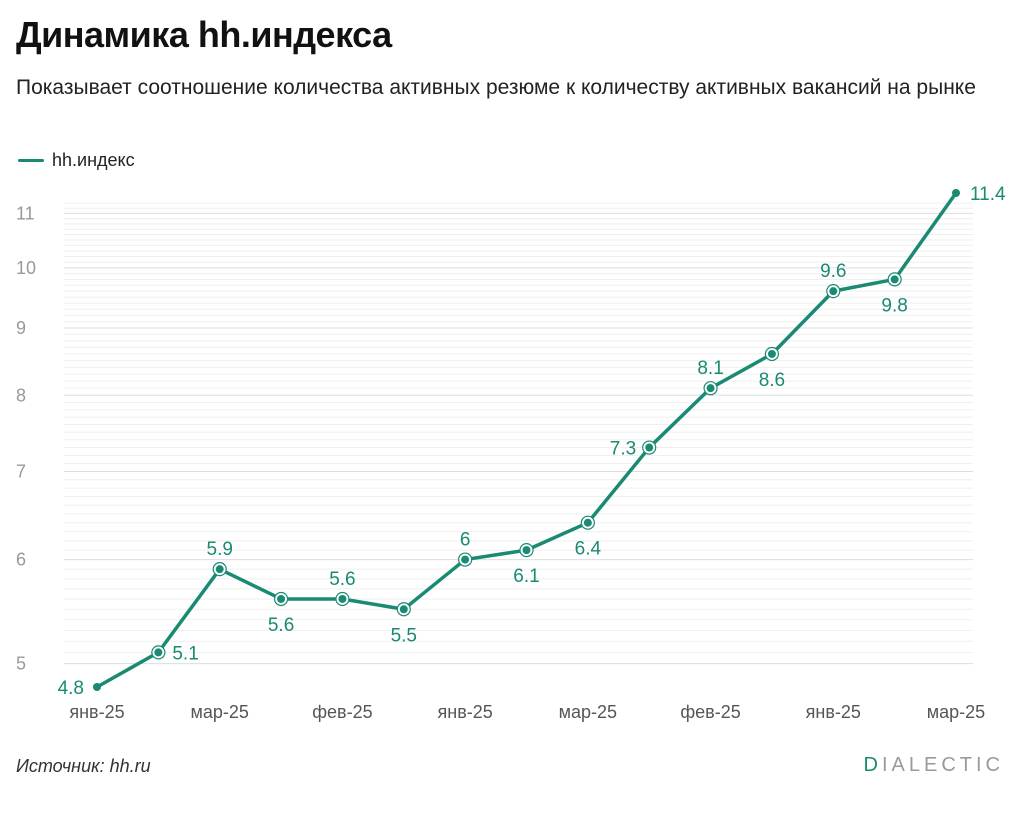 This screenshot has width=1024, height=824. What do you see at coordinates (220, 549) in the screenshot?
I see `data-label: 5.9` at bounding box center [220, 549].